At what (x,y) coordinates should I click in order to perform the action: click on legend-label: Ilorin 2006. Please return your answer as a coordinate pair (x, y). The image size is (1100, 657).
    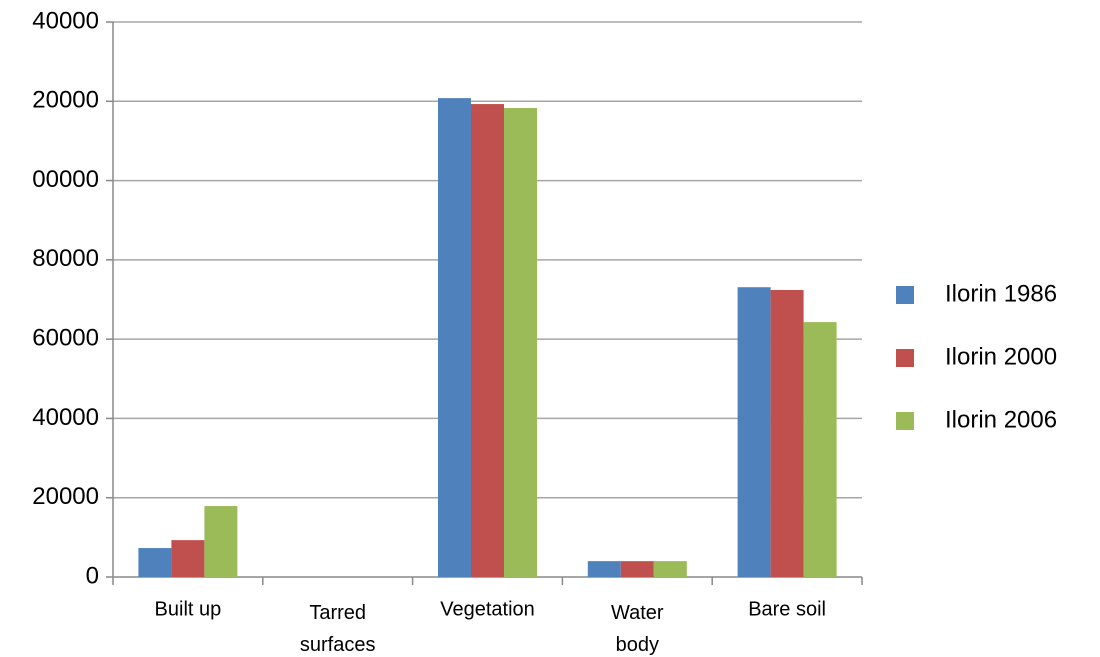
    Looking at the image, I should click on (1001, 419).